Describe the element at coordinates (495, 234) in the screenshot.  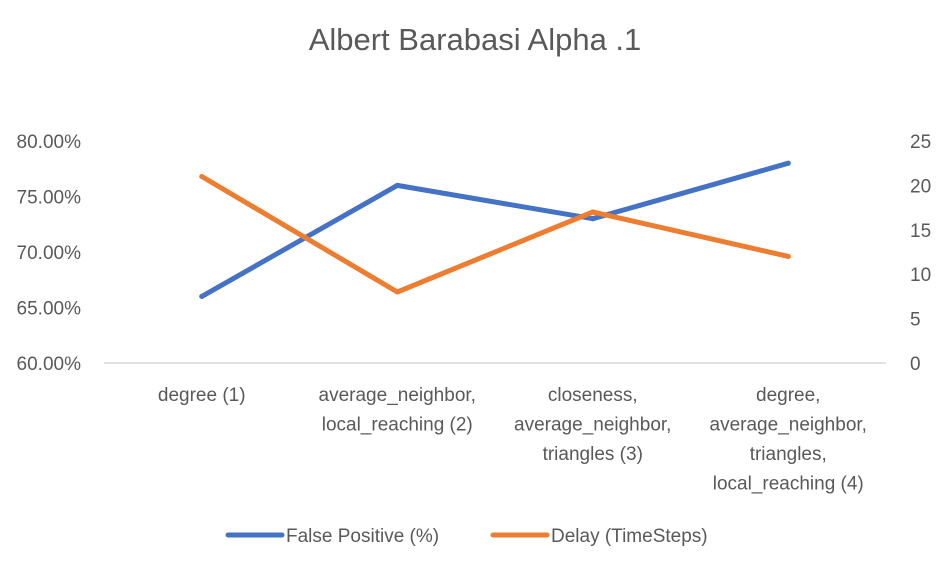
I see `series-line` at that location.